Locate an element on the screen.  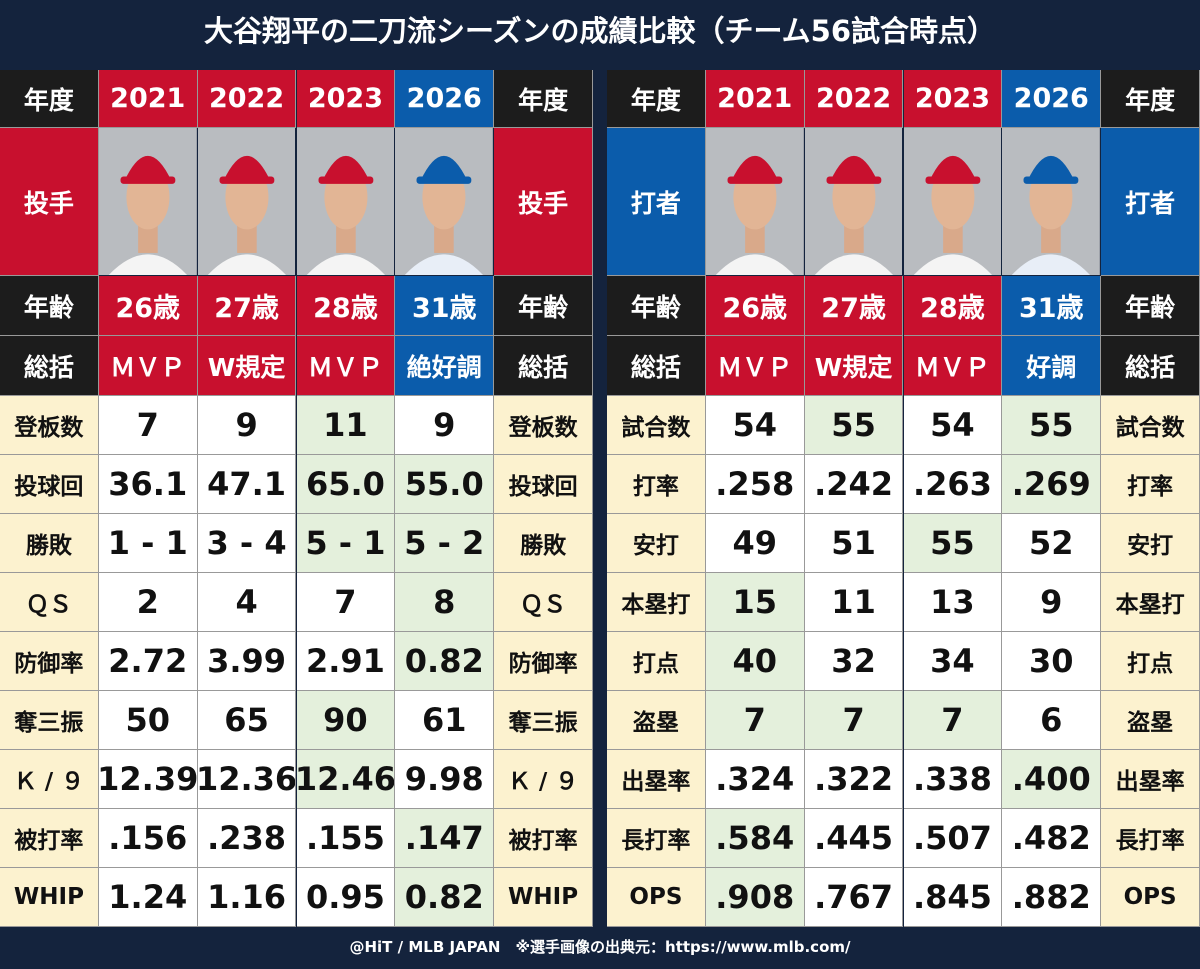
stat-value: 47.1 is located at coordinates (247, 484).